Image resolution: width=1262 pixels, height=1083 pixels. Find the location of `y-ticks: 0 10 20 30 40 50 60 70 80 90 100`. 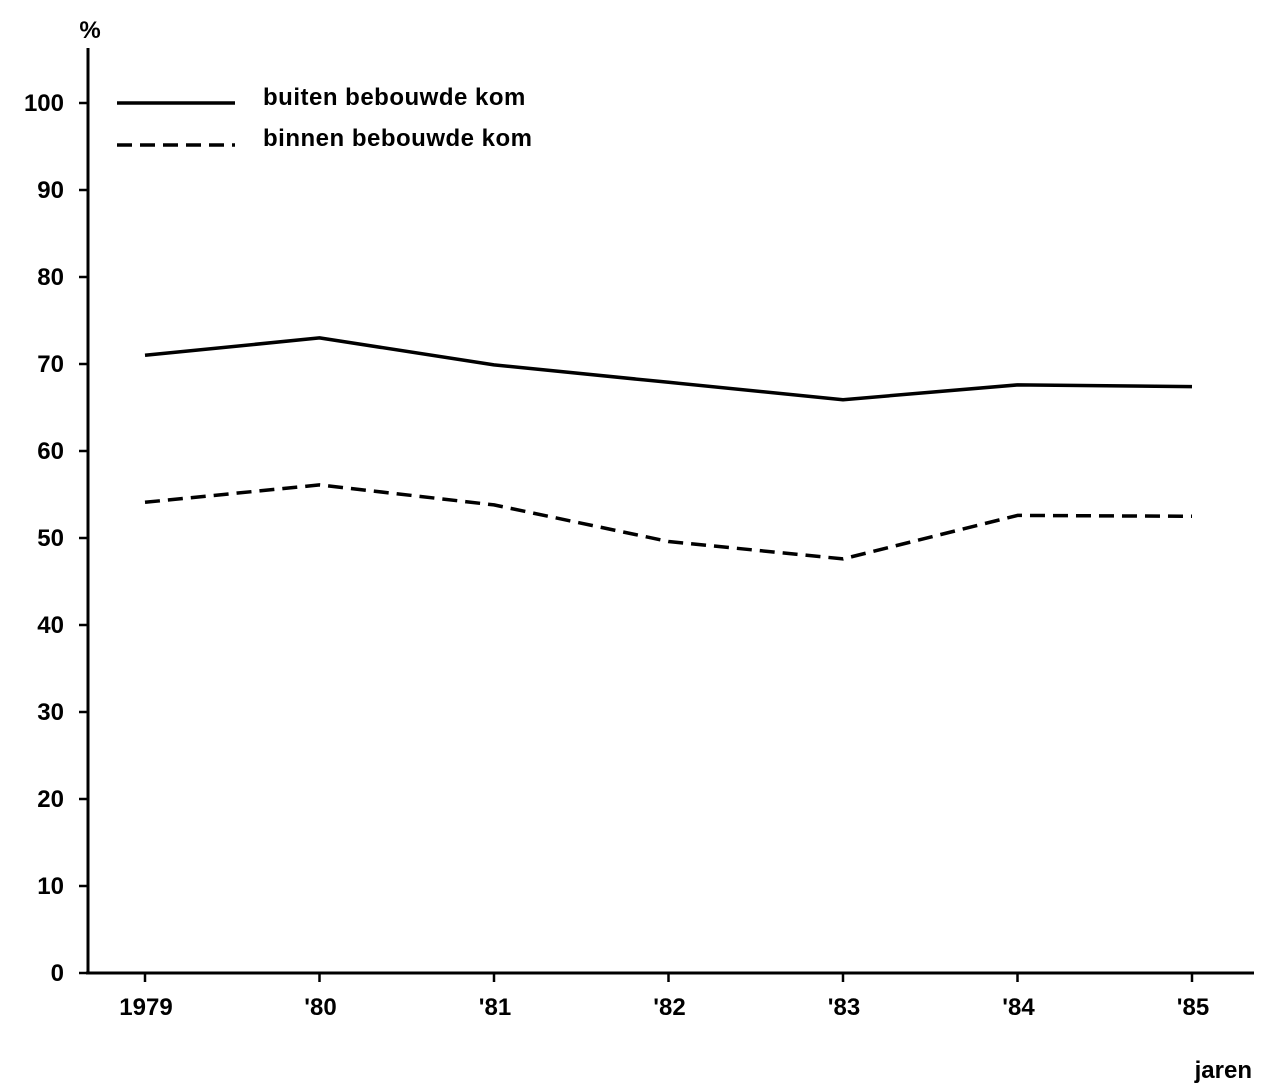

y-ticks: 0 10 20 30 40 50 60 70 80 90 100 is located at coordinates (56, 538).